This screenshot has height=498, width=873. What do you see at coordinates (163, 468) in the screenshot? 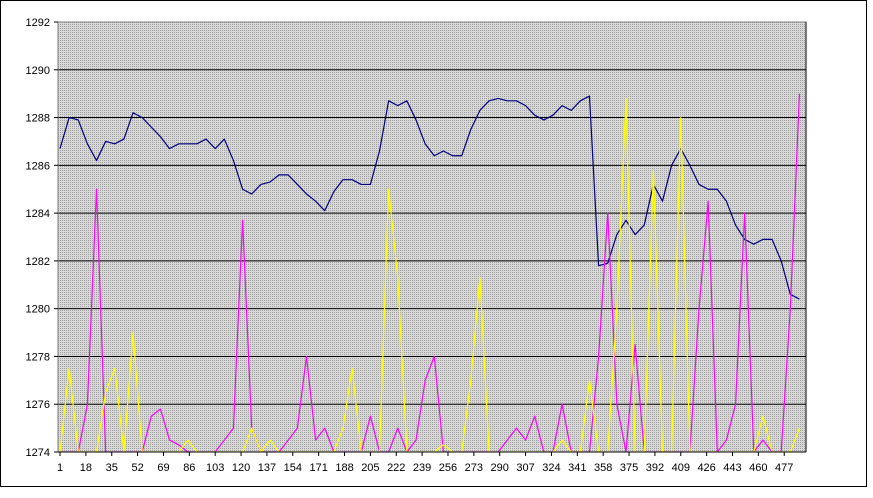
I see `x-tick-label: 69` at bounding box center [163, 468].